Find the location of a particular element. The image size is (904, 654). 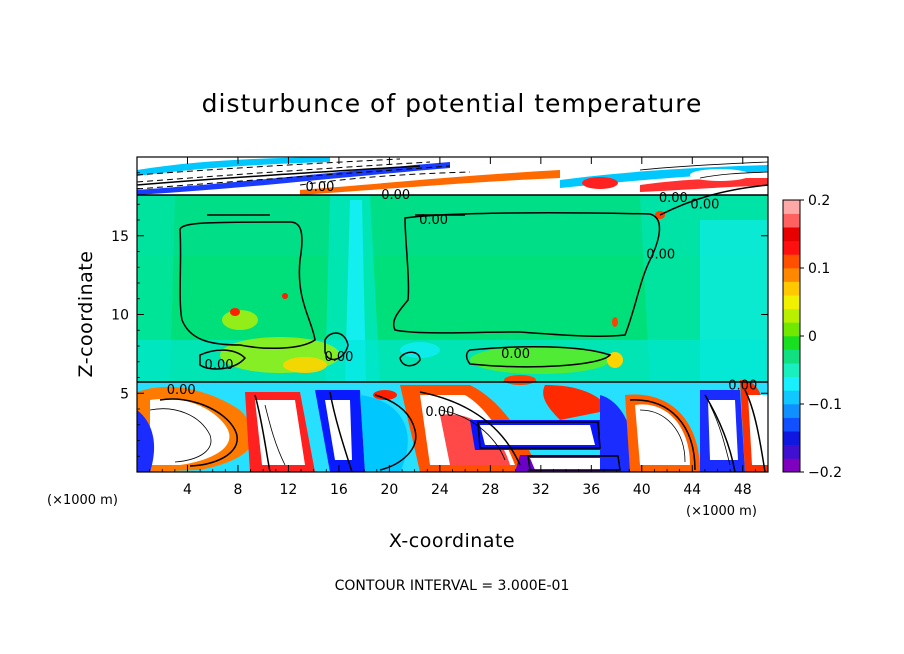

contour-interval-label: CONTOUR INTERVAL = 3.000E-01 is located at coordinates (452, 586).